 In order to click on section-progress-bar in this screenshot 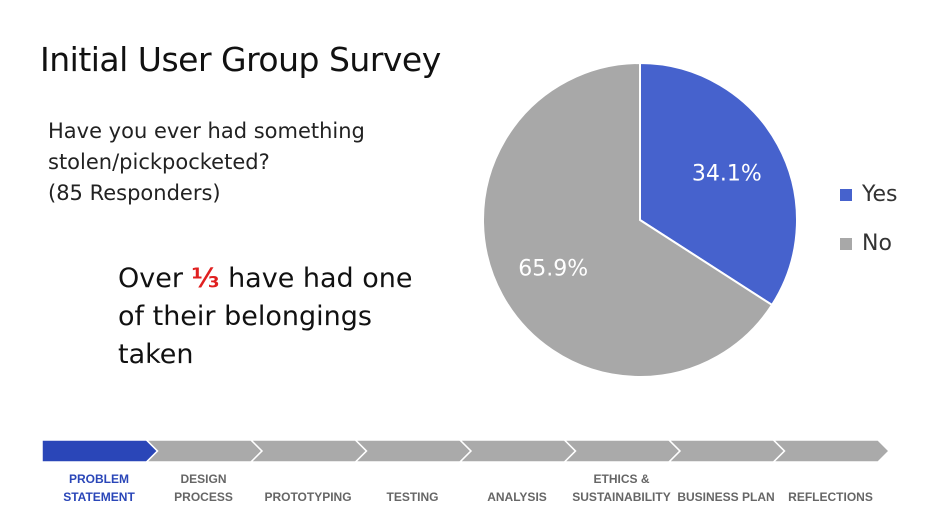, I will do `click(466, 451)`.